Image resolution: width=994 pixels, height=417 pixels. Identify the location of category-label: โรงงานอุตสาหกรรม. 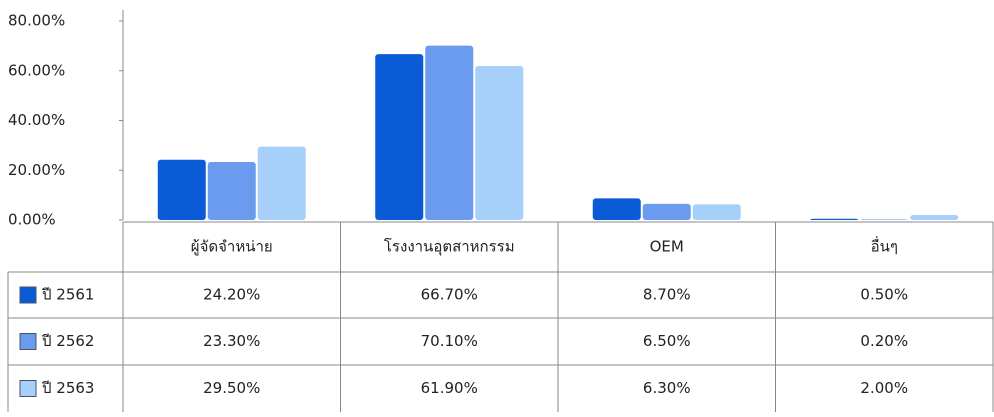
(449, 247).